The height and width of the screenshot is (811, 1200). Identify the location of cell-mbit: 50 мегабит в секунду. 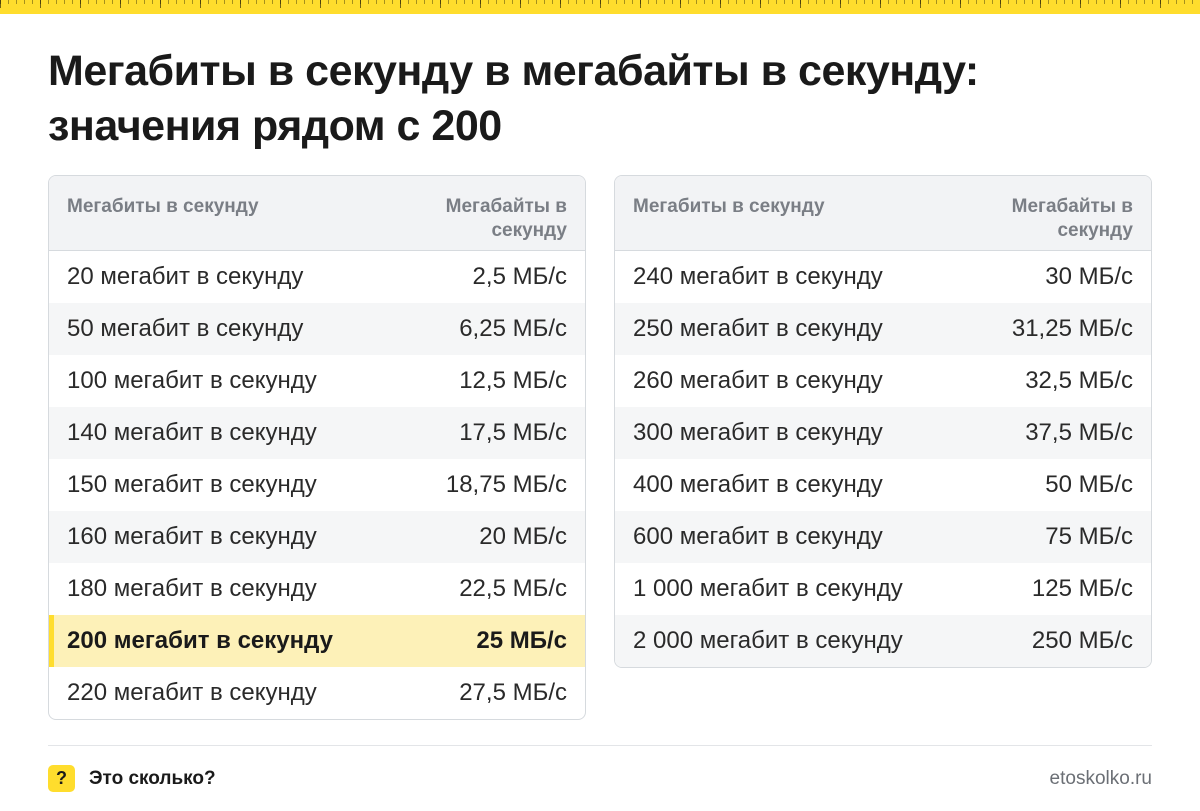
(185, 328).